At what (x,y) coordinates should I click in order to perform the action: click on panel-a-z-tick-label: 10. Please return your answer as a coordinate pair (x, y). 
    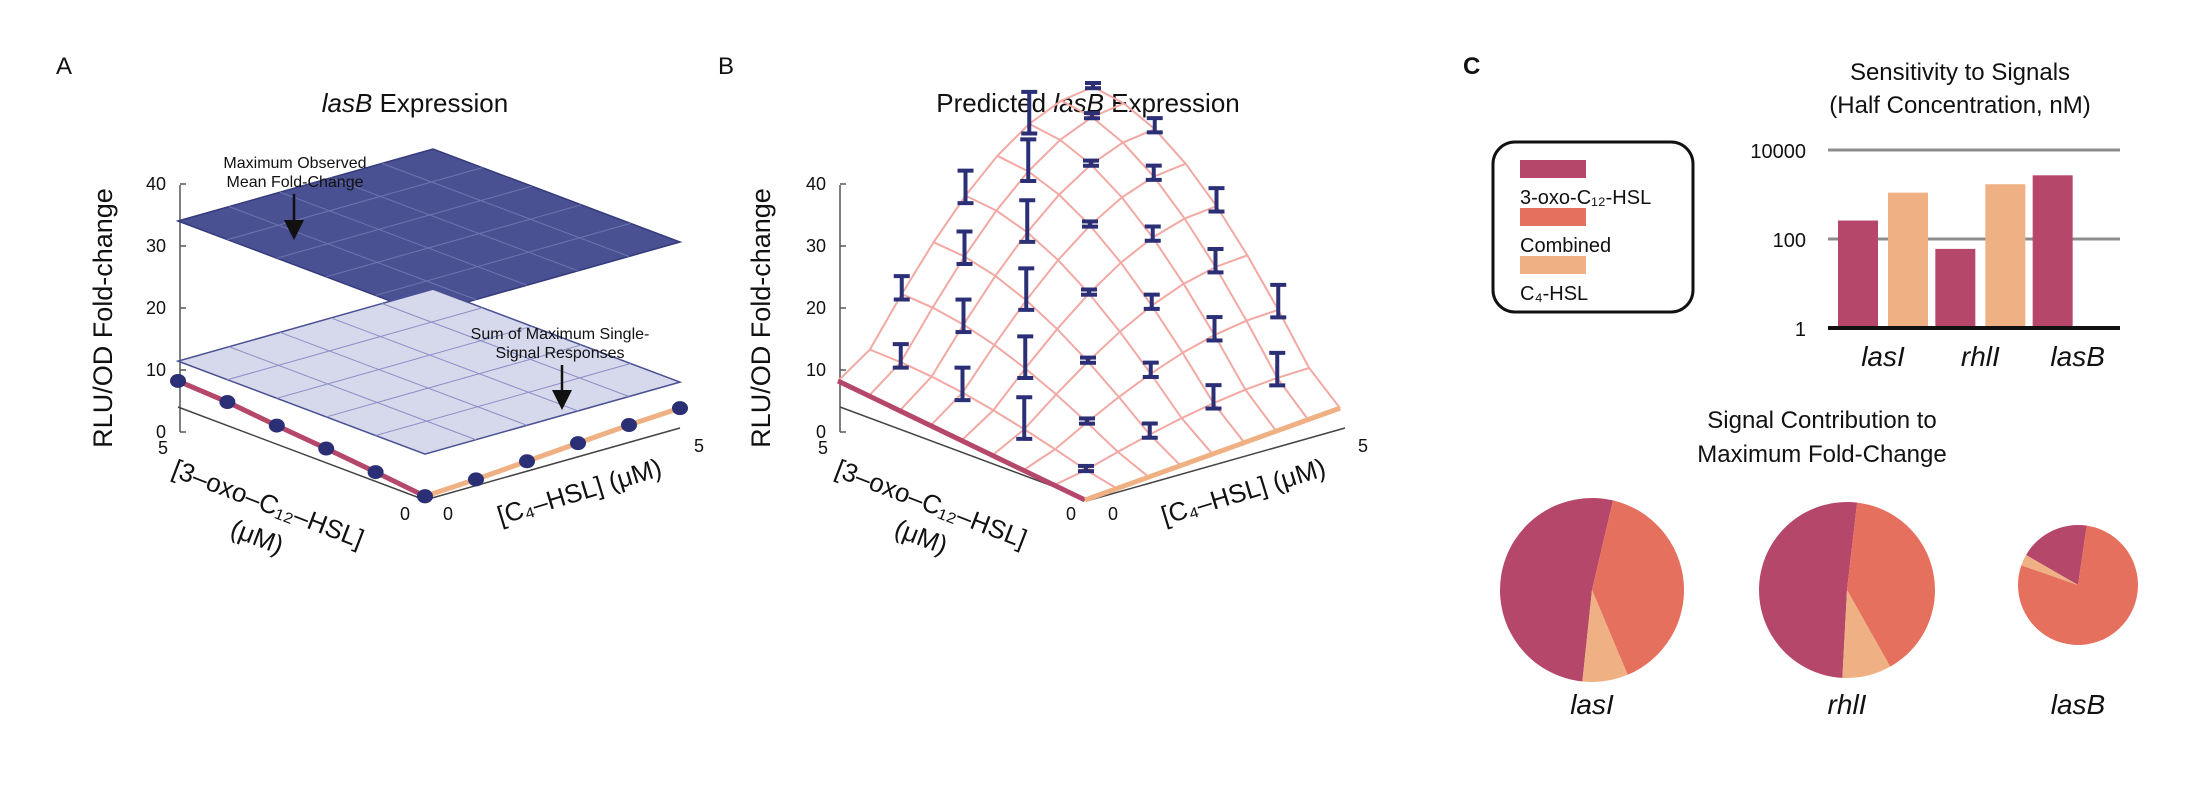
    Looking at the image, I should click on (156, 370).